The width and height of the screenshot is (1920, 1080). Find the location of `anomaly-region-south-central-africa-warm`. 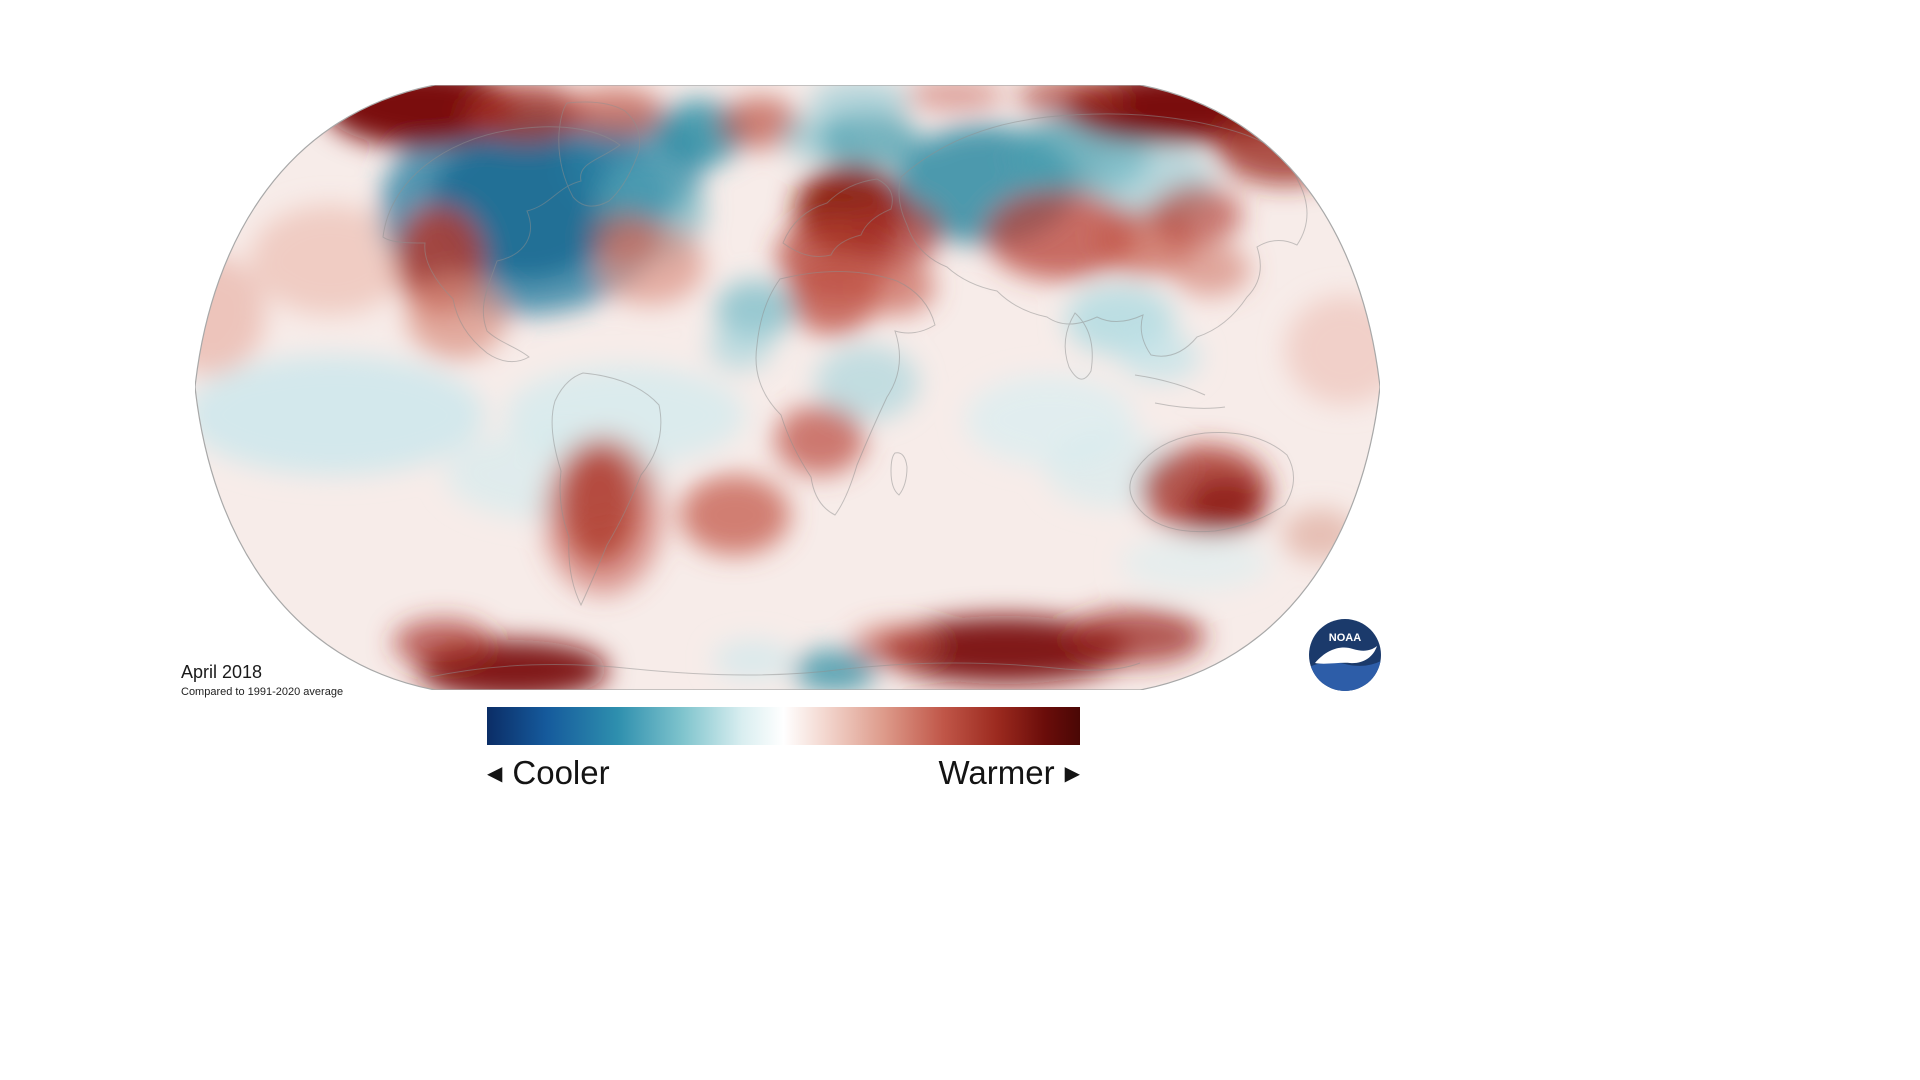

anomaly-region-south-central-africa-warm is located at coordinates (820, 440).